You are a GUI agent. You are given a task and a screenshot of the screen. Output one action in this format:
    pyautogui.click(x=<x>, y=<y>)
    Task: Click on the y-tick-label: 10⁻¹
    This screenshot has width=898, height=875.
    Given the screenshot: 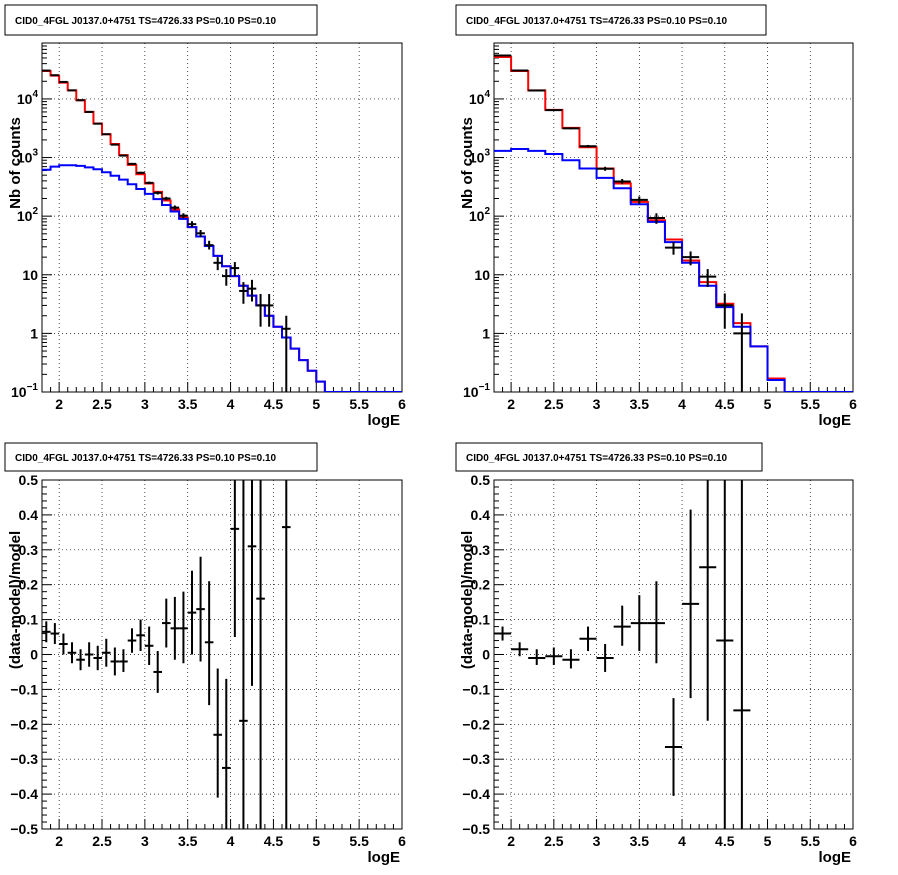 What is the action you would take?
    pyautogui.click(x=476, y=391)
    